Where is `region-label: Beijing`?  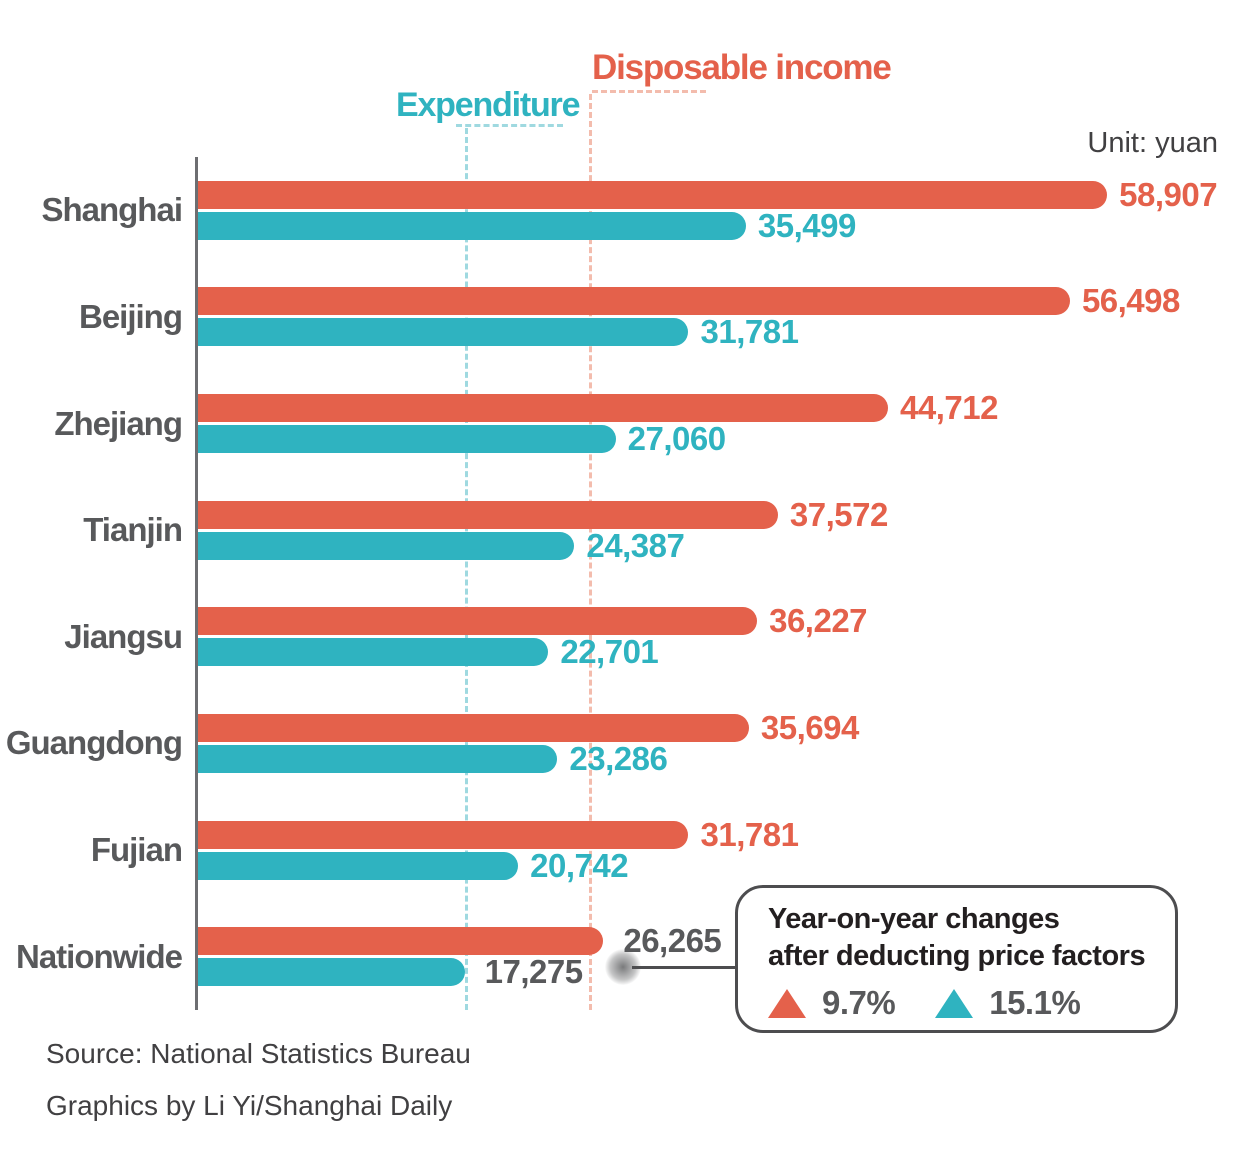
region-label: Beijing is located at coordinates (130, 316).